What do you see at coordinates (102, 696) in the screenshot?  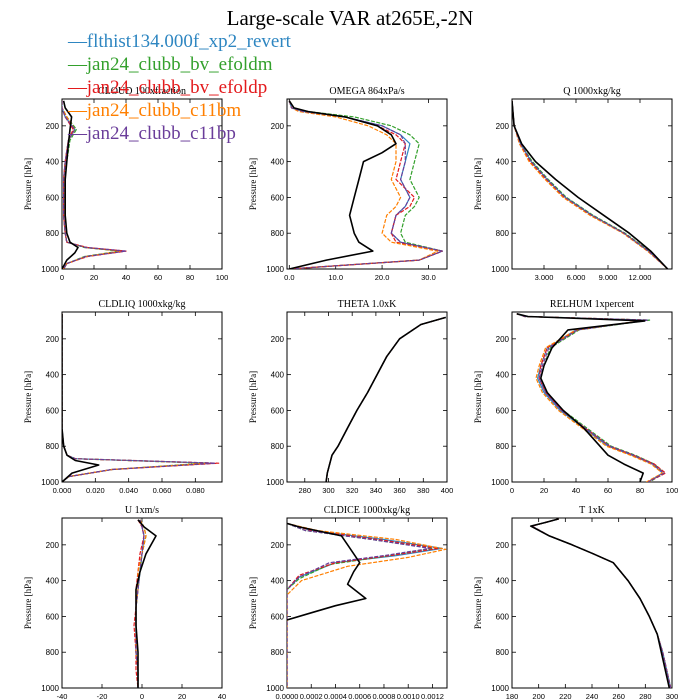 I see `x-tick-label: -20` at bounding box center [102, 696].